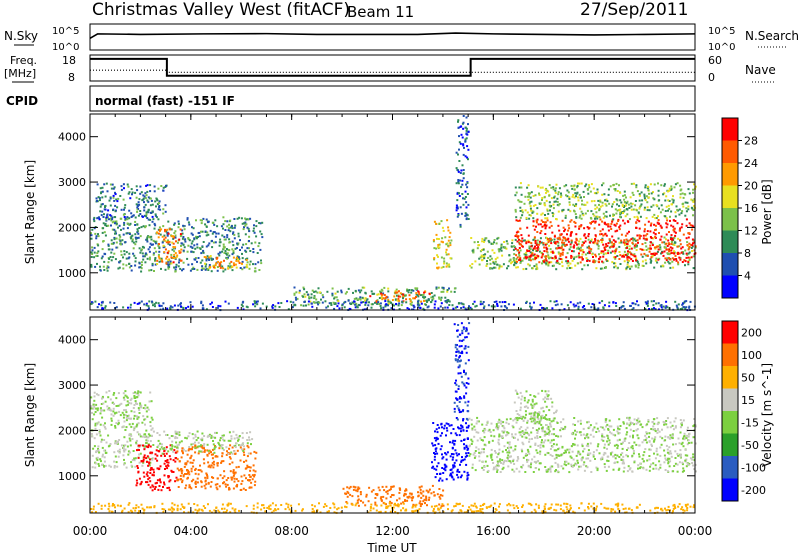  What do you see at coordinates (730, 152) in the screenshot?
I see `colorbar-segment` at bounding box center [730, 152].